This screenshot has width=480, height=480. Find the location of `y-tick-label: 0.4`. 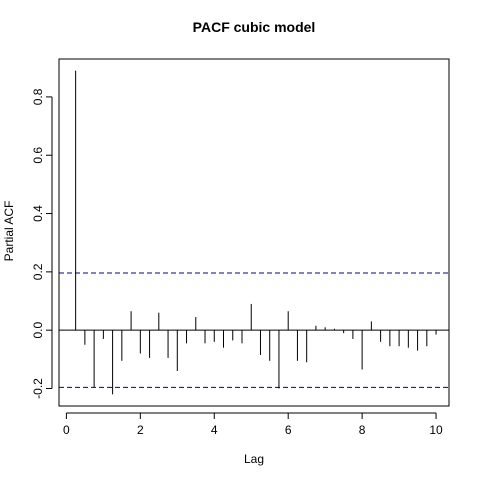

y-tick-label: 0.4 is located at coordinates (38, 213).